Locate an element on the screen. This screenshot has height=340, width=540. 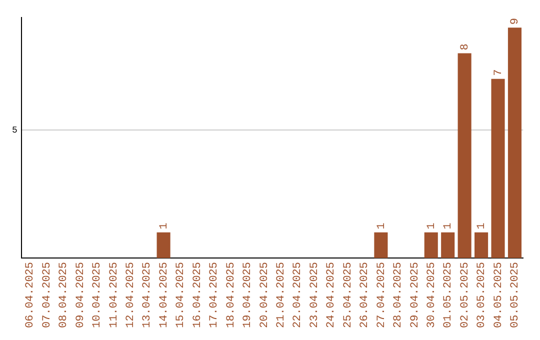
x-tick-label: 18.04.2025 is located at coordinates (231, 295).